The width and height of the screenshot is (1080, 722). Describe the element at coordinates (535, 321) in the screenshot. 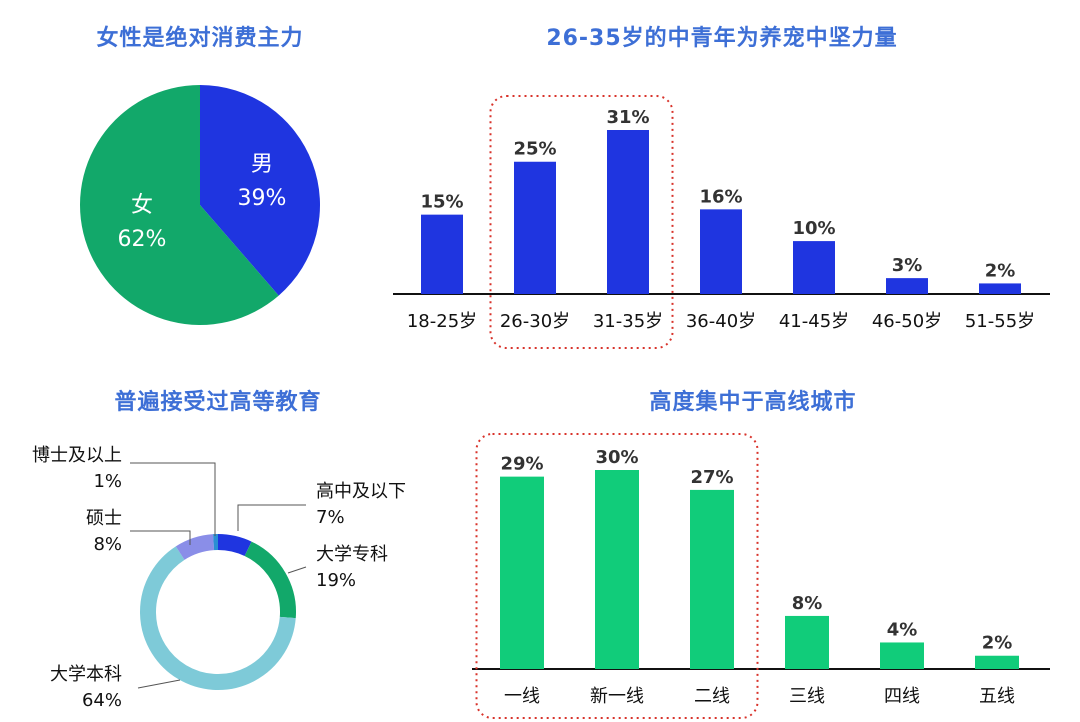

I see `x-tick-label: 26-30岁` at that location.